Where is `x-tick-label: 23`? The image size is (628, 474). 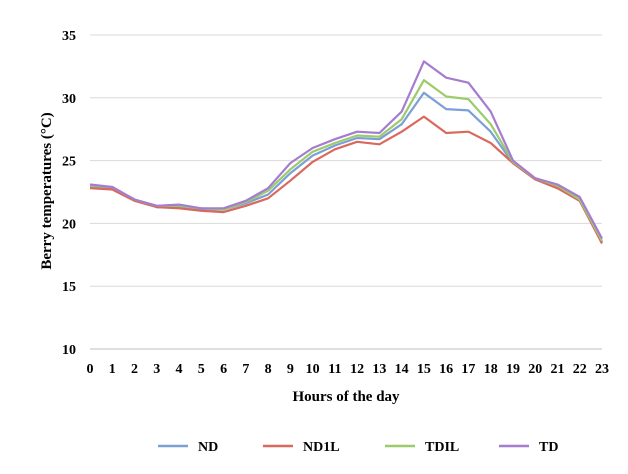 x-tick-label: 23 is located at coordinates (602, 369).